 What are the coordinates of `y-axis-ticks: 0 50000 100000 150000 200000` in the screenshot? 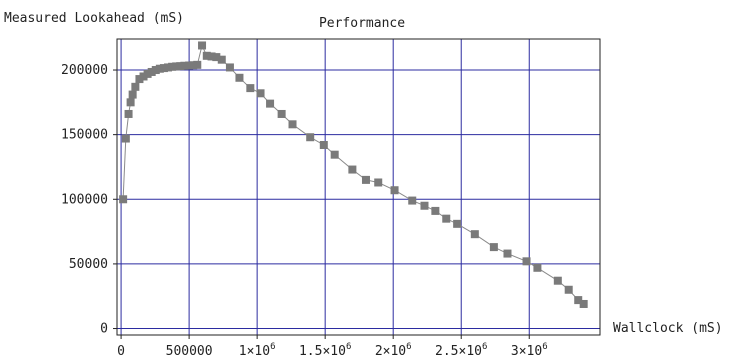 It's located at (89, 200).